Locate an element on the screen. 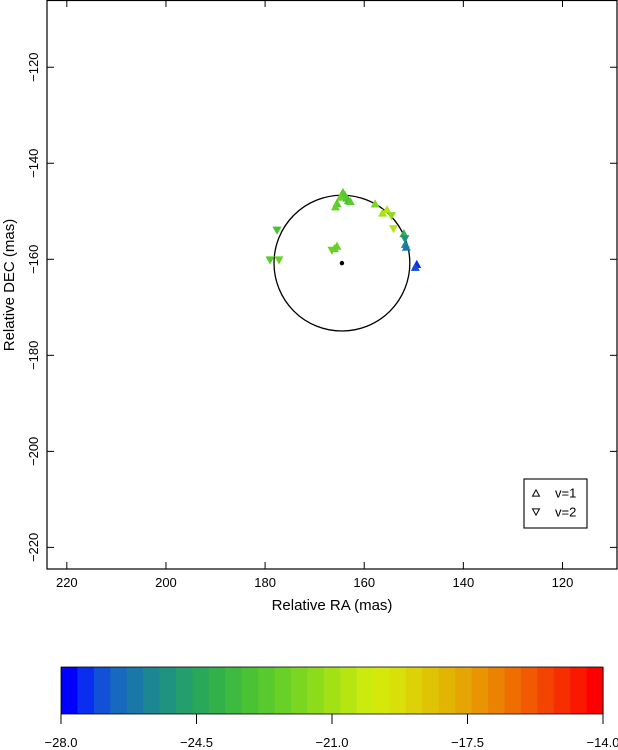  x-axis-label: Relative RA (mas) is located at coordinates (332, 605).